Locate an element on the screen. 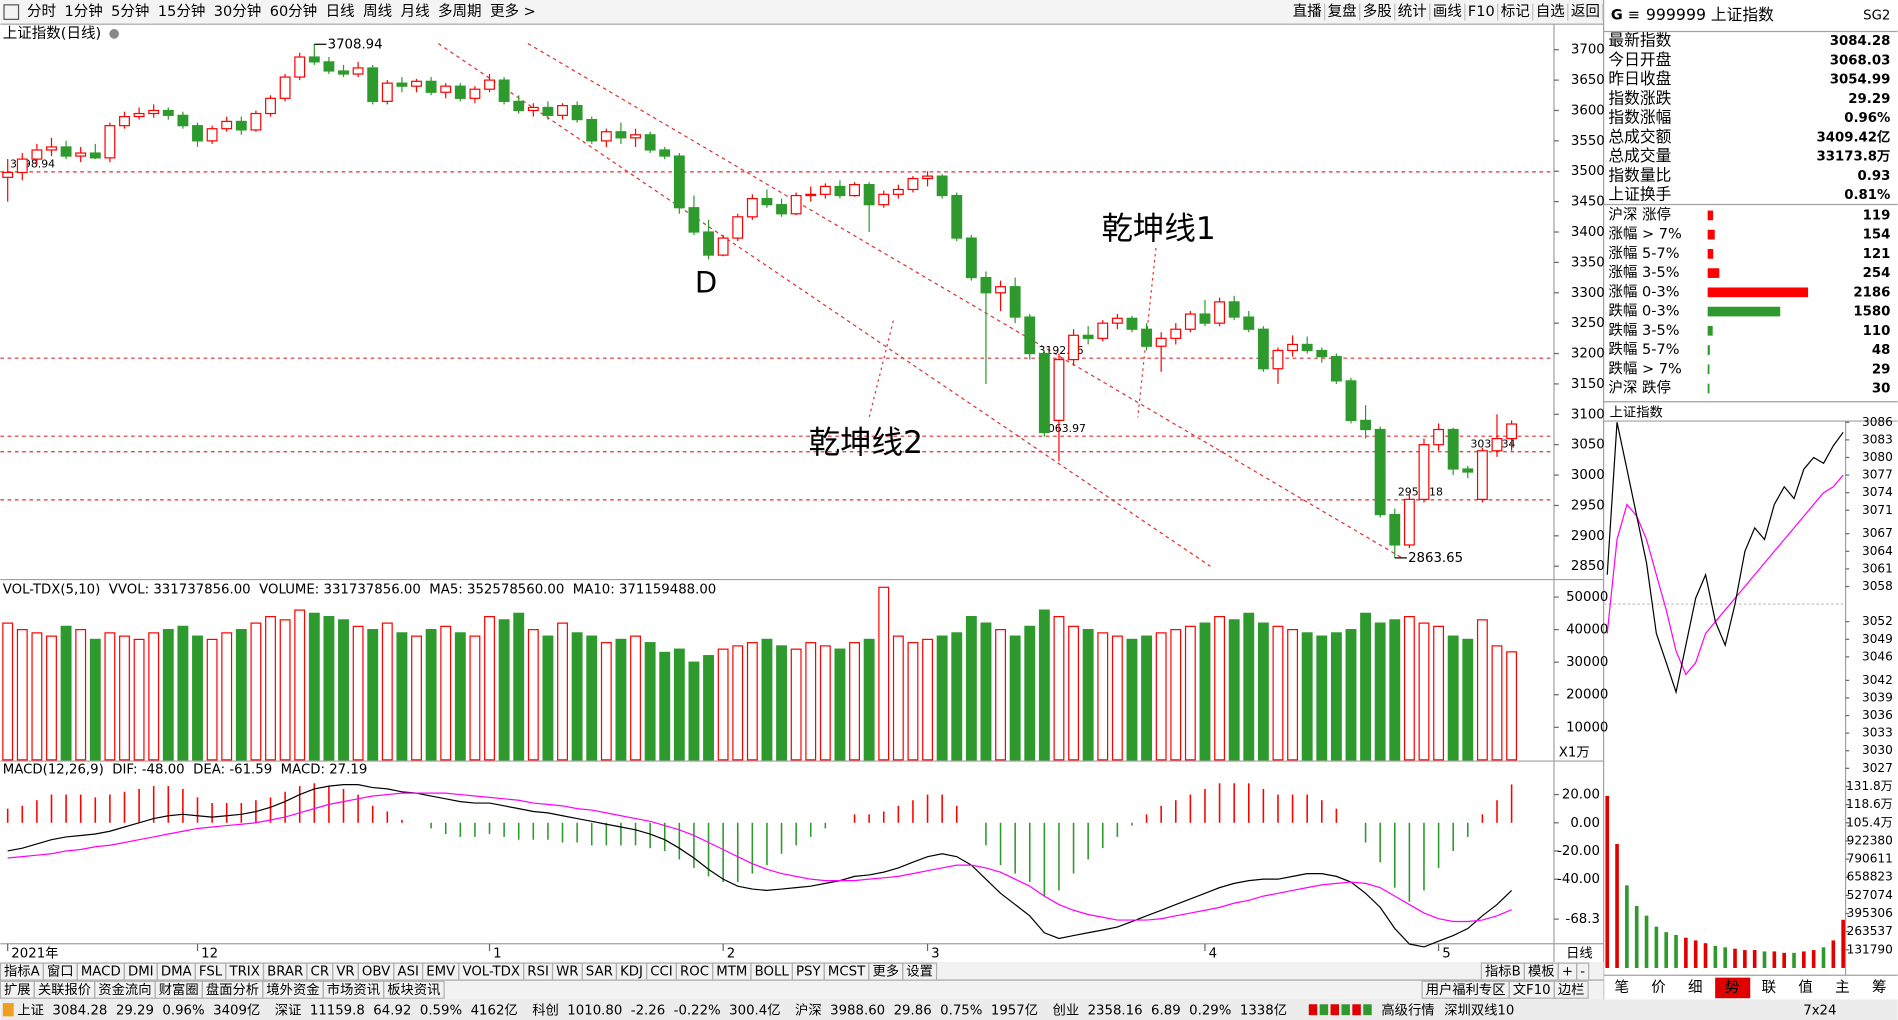 The height and width of the screenshot is (1020, 1898). tab: BOLL is located at coordinates (772, 972).